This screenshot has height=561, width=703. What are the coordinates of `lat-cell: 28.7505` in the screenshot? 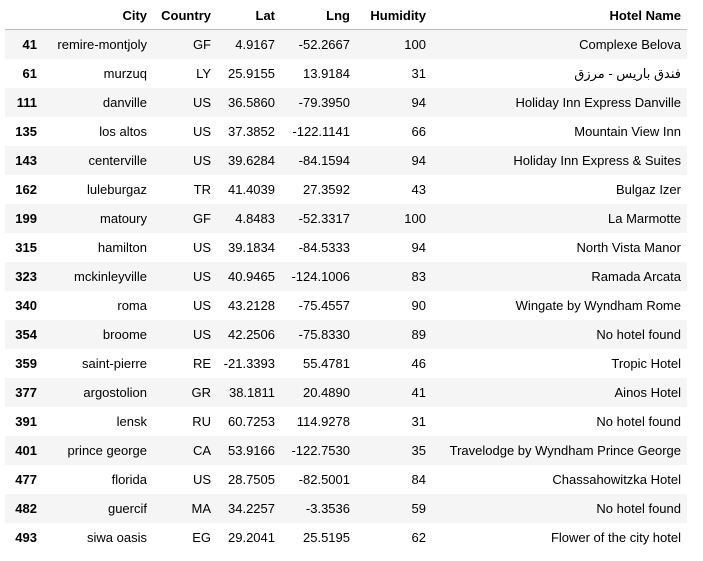 It's located at (251, 479).